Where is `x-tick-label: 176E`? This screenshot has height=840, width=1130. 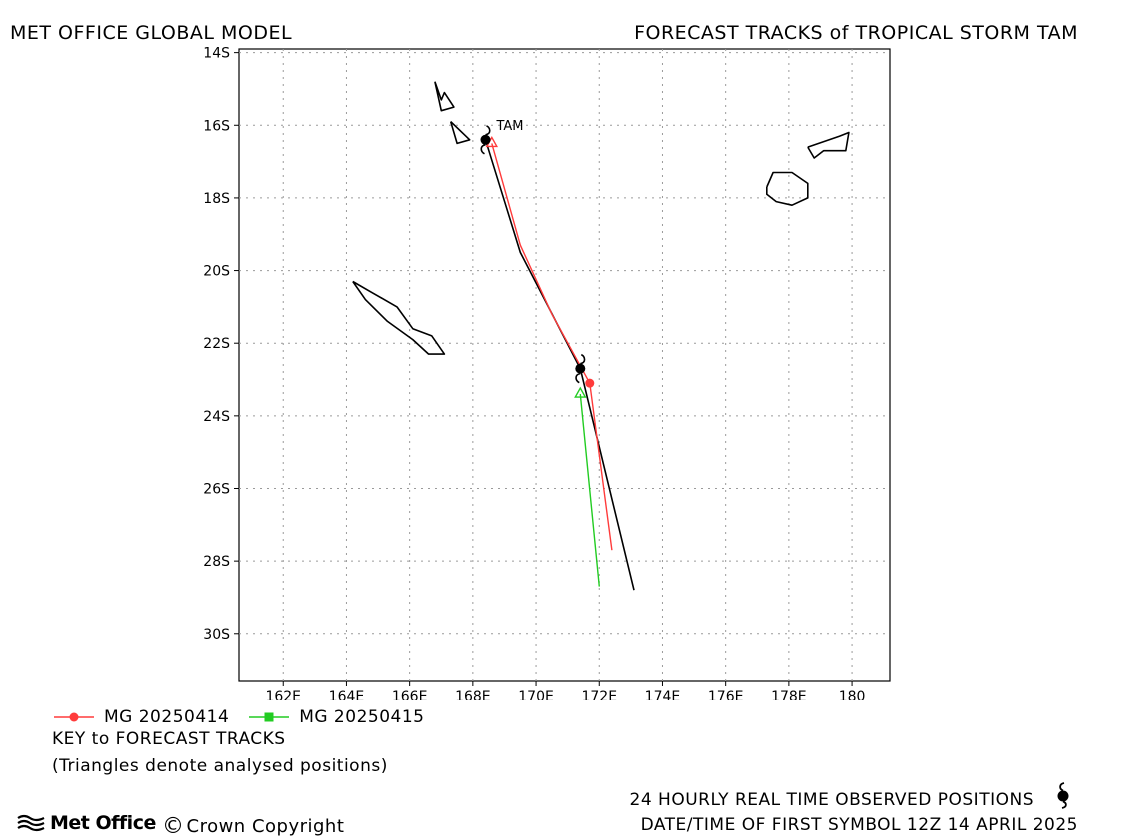 x-tick-label: 176E is located at coordinates (726, 694).